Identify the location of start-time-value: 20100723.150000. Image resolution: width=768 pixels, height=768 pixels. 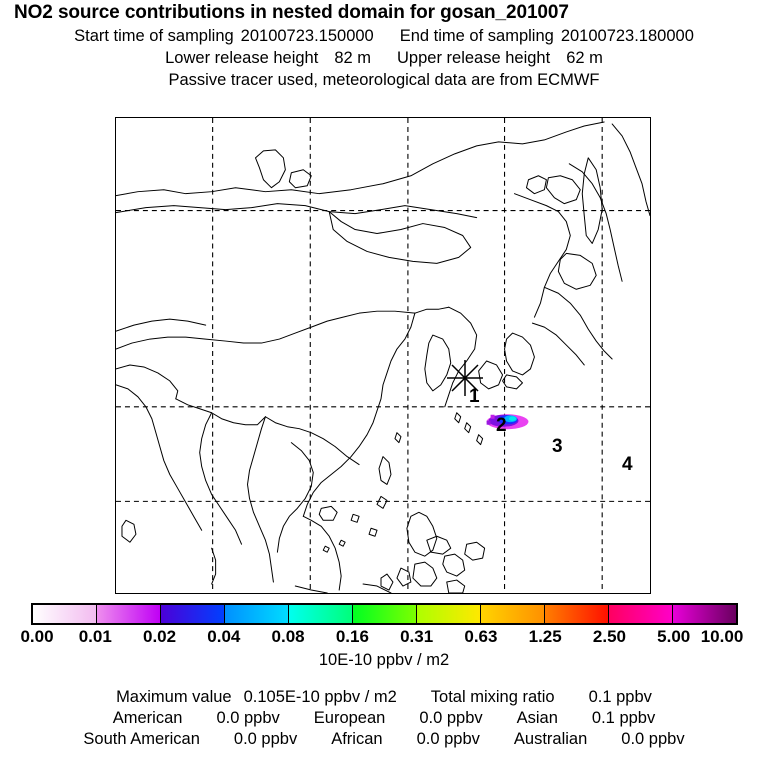
(307, 36).